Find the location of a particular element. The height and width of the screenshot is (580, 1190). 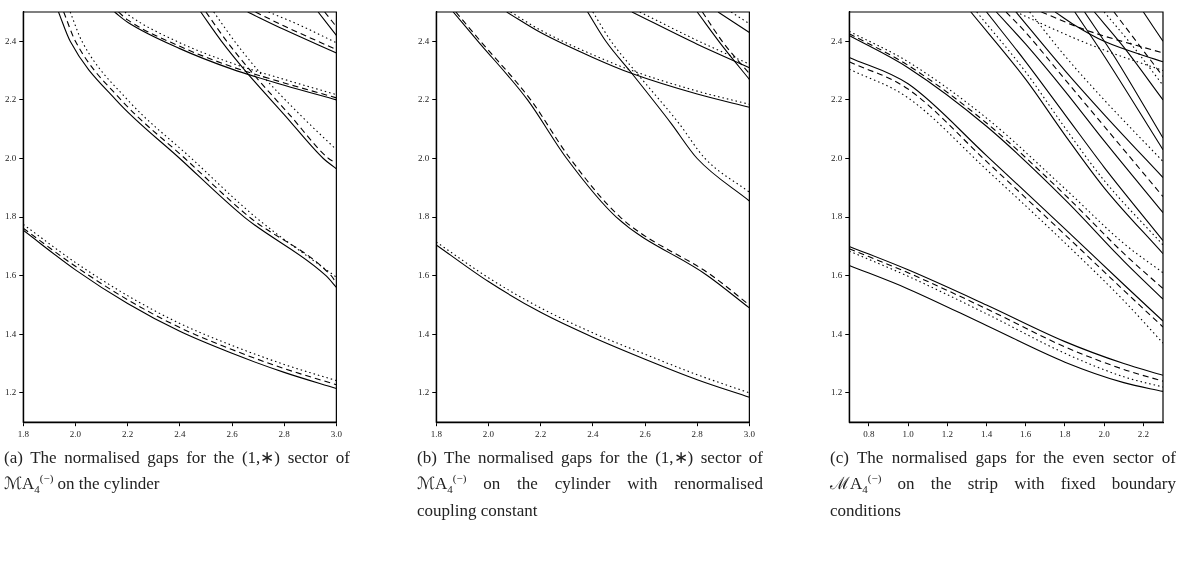

x-tick-label: 1.4 is located at coordinates (986, 433).